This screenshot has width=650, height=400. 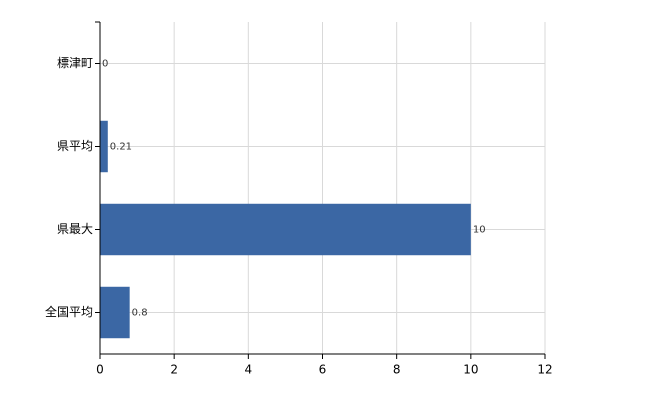 What do you see at coordinates (75, 146) in the screenshot?
I see `y-tick-label: 県平均` at bounding box center [75, 146].